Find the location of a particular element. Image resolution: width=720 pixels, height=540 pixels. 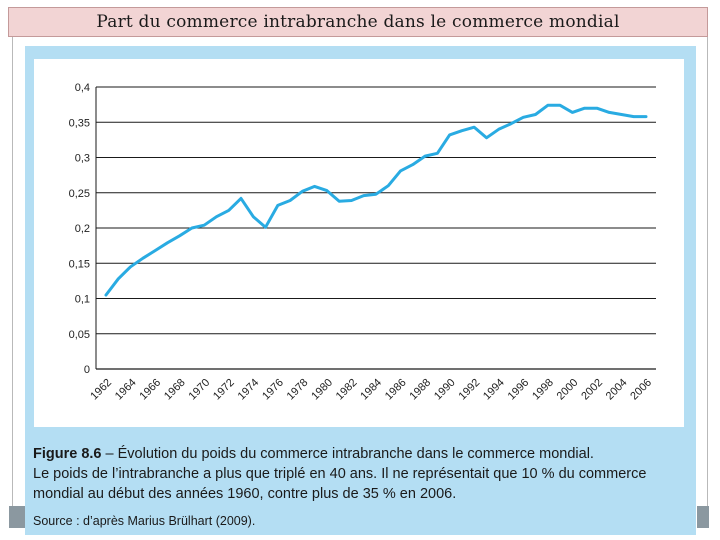

frame-border-right is located at coordinates (707, 272).